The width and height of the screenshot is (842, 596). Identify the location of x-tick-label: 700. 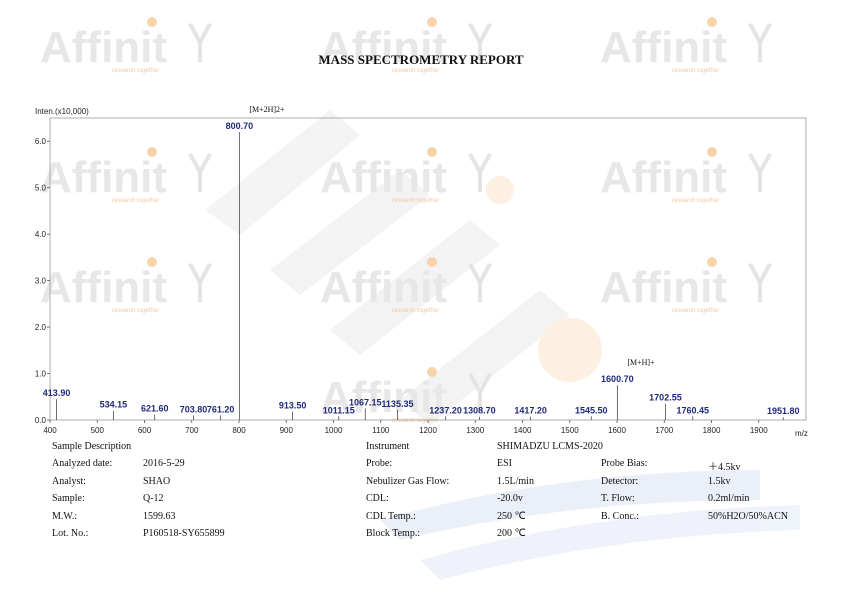
(192, 430).